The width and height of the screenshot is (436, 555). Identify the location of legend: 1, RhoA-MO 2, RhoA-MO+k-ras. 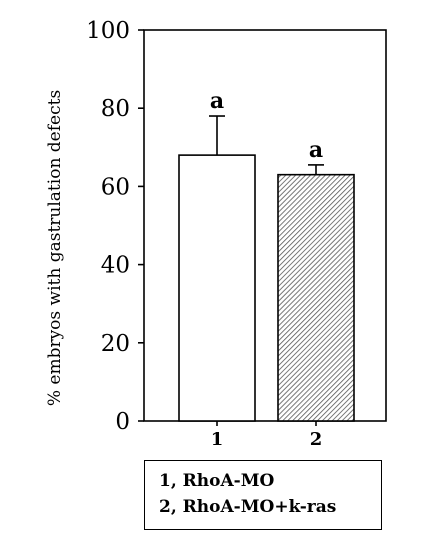
(263, 495).